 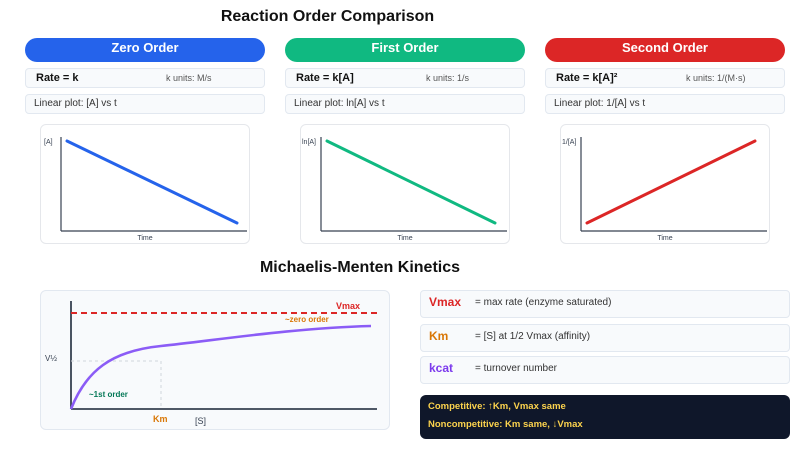 I want to click on zero-order-region-label: ~zero order, so click(x=307, y=319).